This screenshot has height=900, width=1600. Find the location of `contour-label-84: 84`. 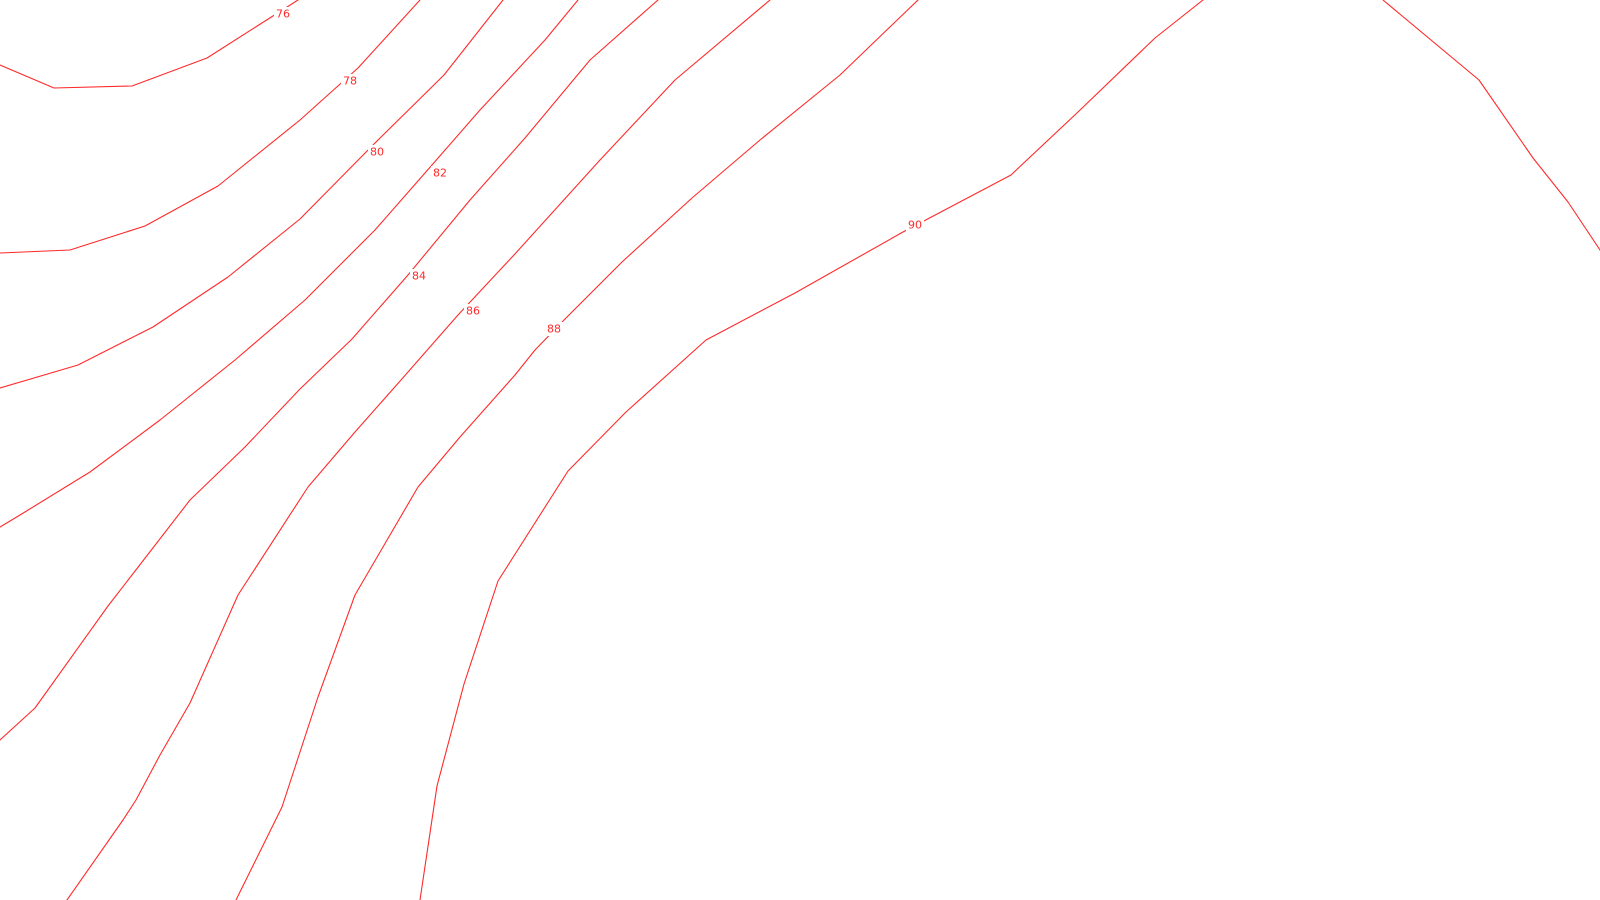

contour-label-84: 84 is located at coordinates (419, 276).